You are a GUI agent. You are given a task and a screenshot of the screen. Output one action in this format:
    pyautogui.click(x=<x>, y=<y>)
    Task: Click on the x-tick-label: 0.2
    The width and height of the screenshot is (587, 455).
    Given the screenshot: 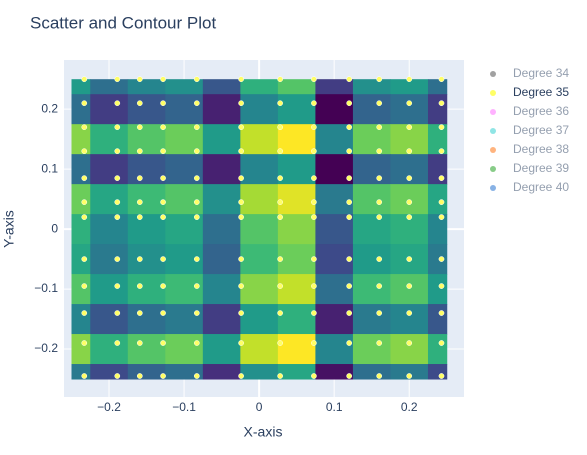 What is the action you would take?
    pyautogui.click(x=409, y=407)
    